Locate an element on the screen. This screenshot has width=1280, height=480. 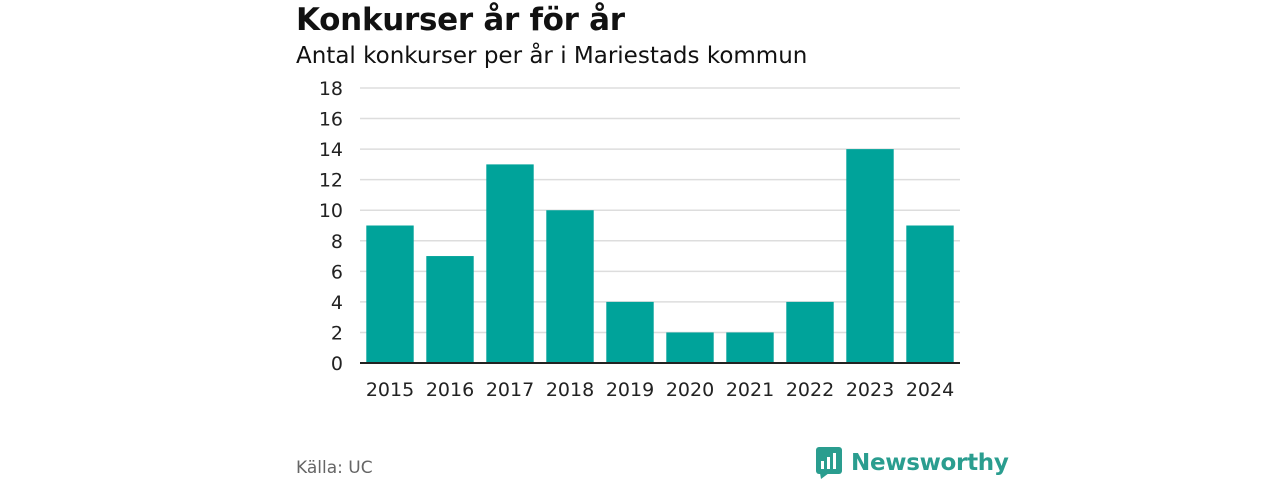
x-tick-label: 2019 is located at coordinates (630, 390).